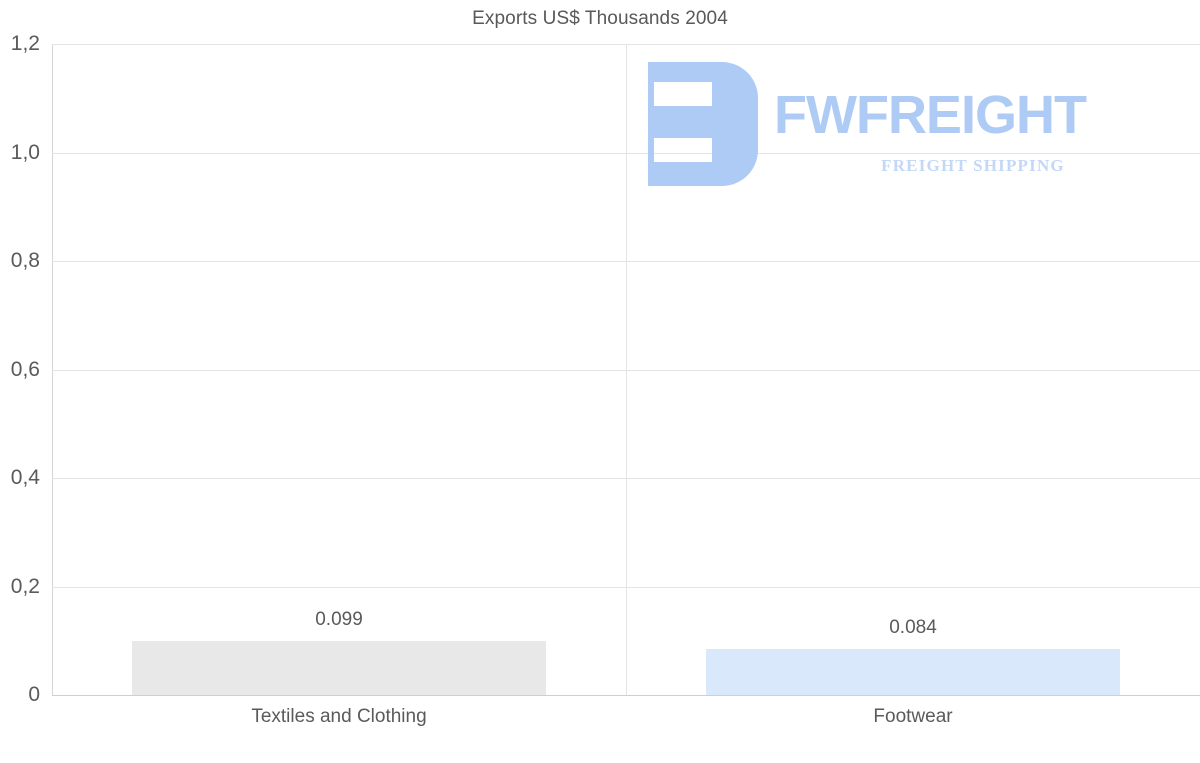 Image resolution: width=1200 pixels, height=763 pixels. I want to click on y-axis-tick-label: 0,4, so click(25, 477).